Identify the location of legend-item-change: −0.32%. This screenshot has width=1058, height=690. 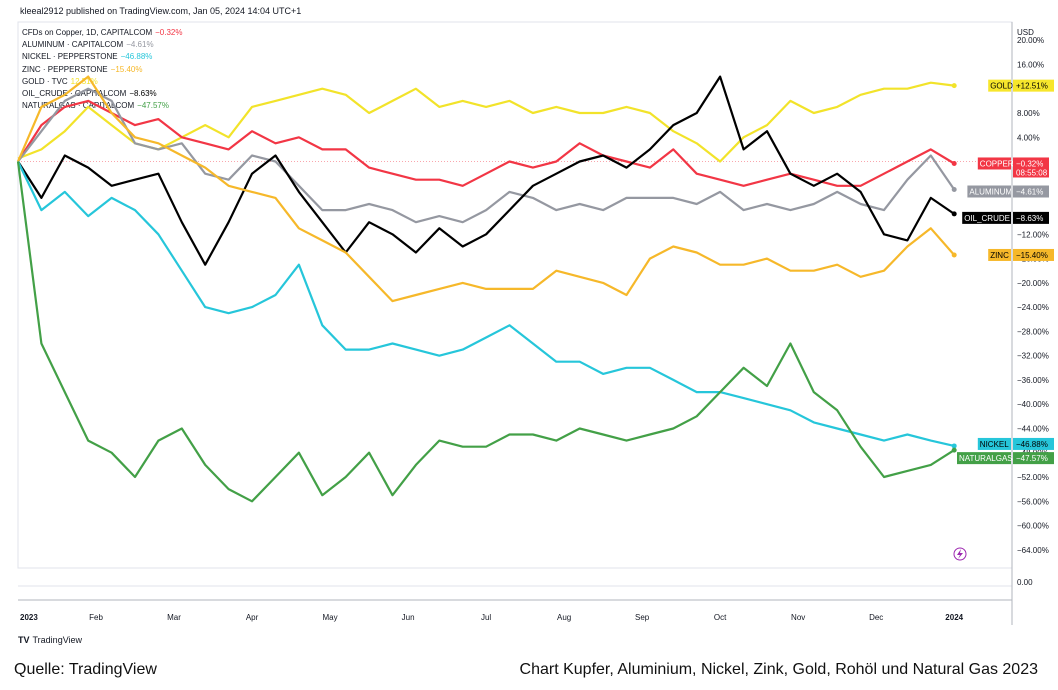
(169, 32).